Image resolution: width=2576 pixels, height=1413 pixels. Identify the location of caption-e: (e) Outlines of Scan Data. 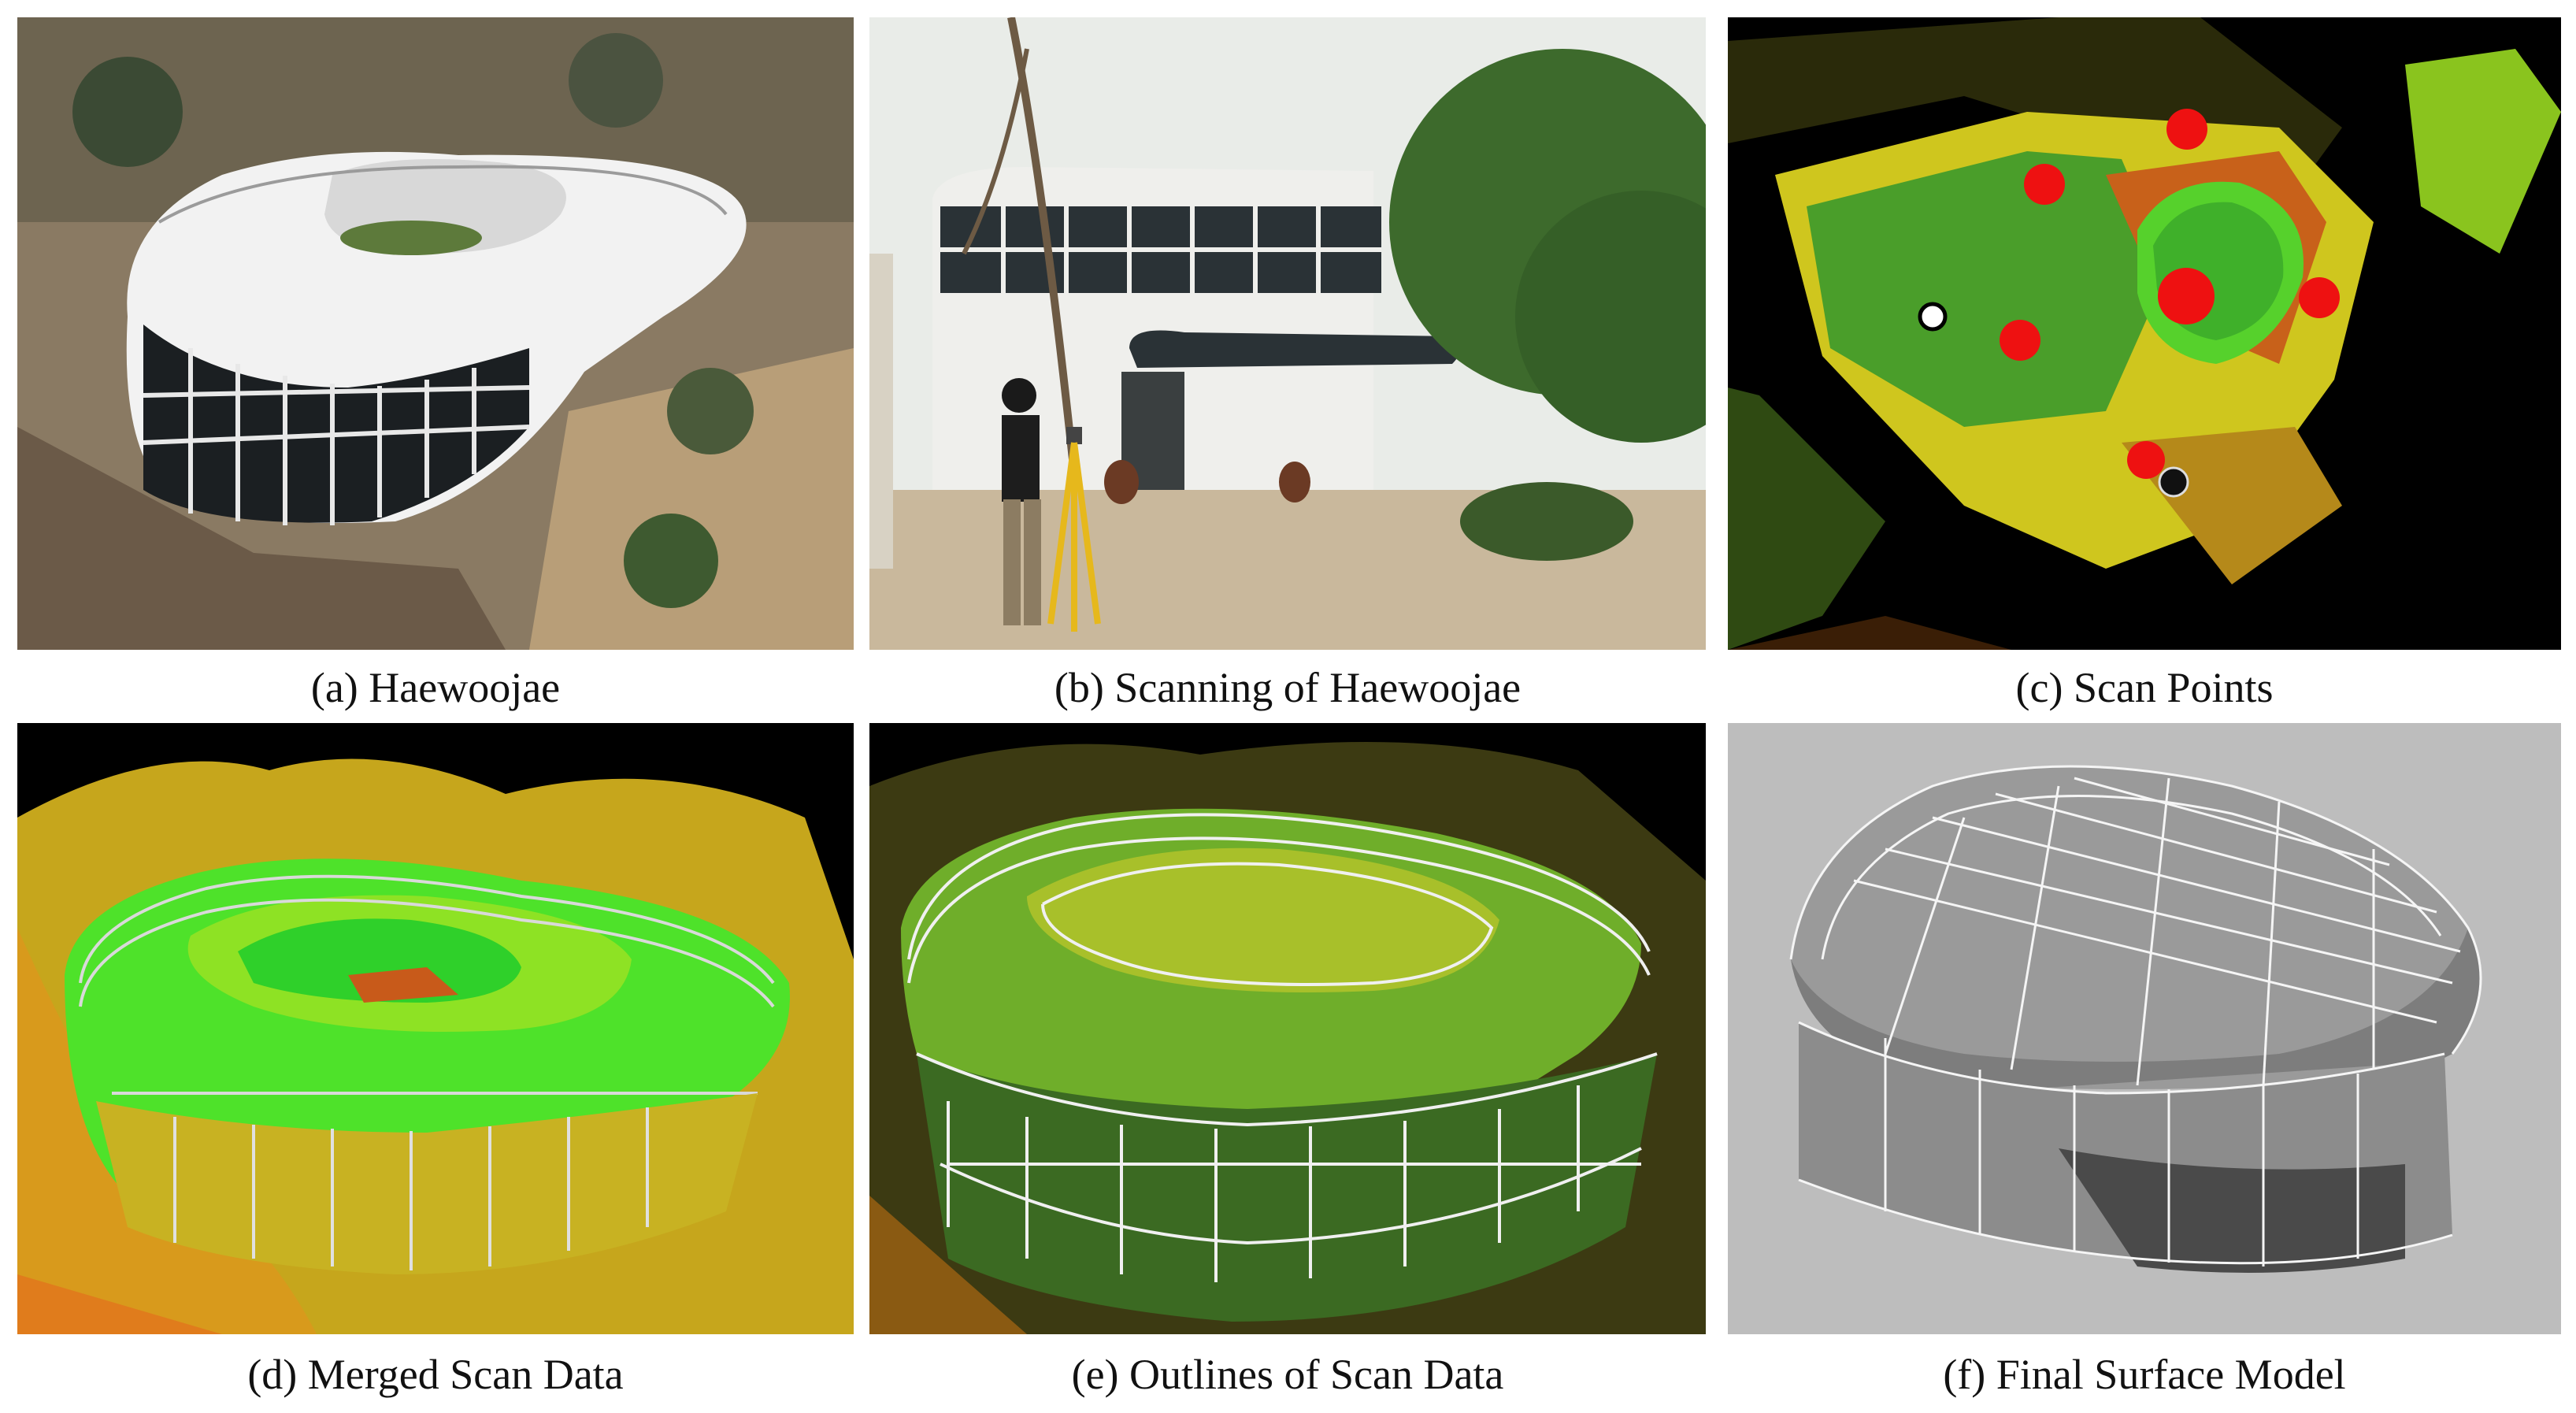
(1287, 1374).